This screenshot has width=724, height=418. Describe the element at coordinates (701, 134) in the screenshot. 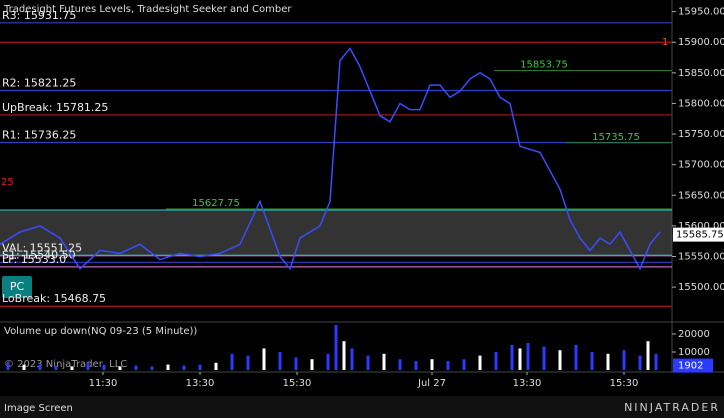

I see `y-tick-label: 15750.00` at that location.